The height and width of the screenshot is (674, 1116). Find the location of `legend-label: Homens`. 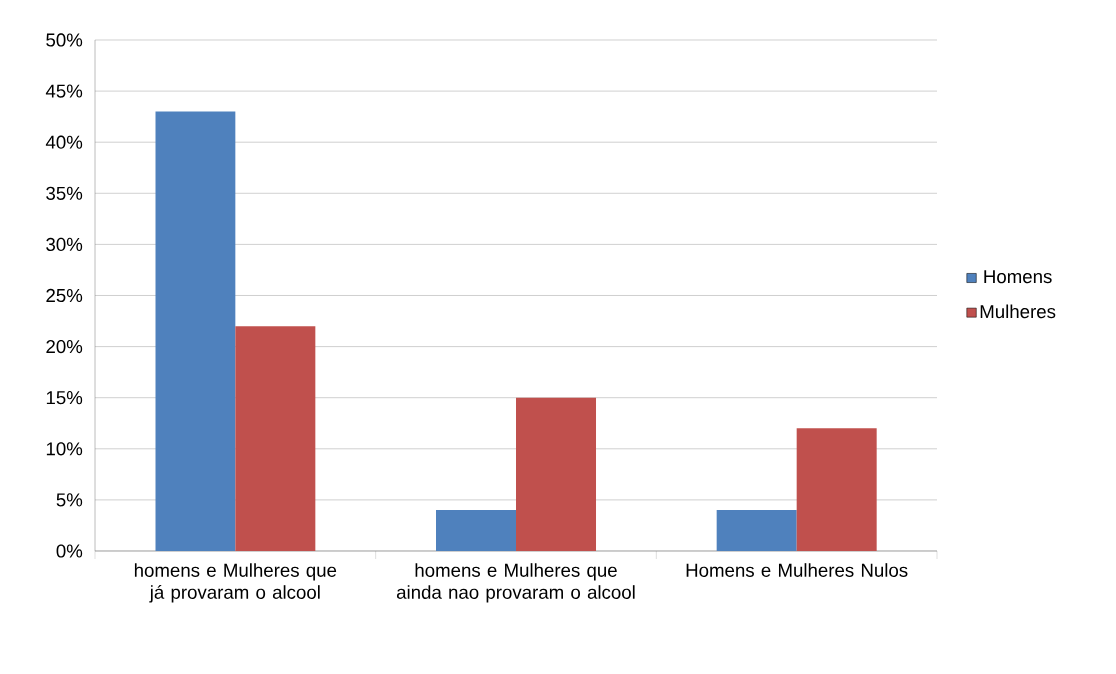

legend-label: Homens is located at coordinates (1018, 277).